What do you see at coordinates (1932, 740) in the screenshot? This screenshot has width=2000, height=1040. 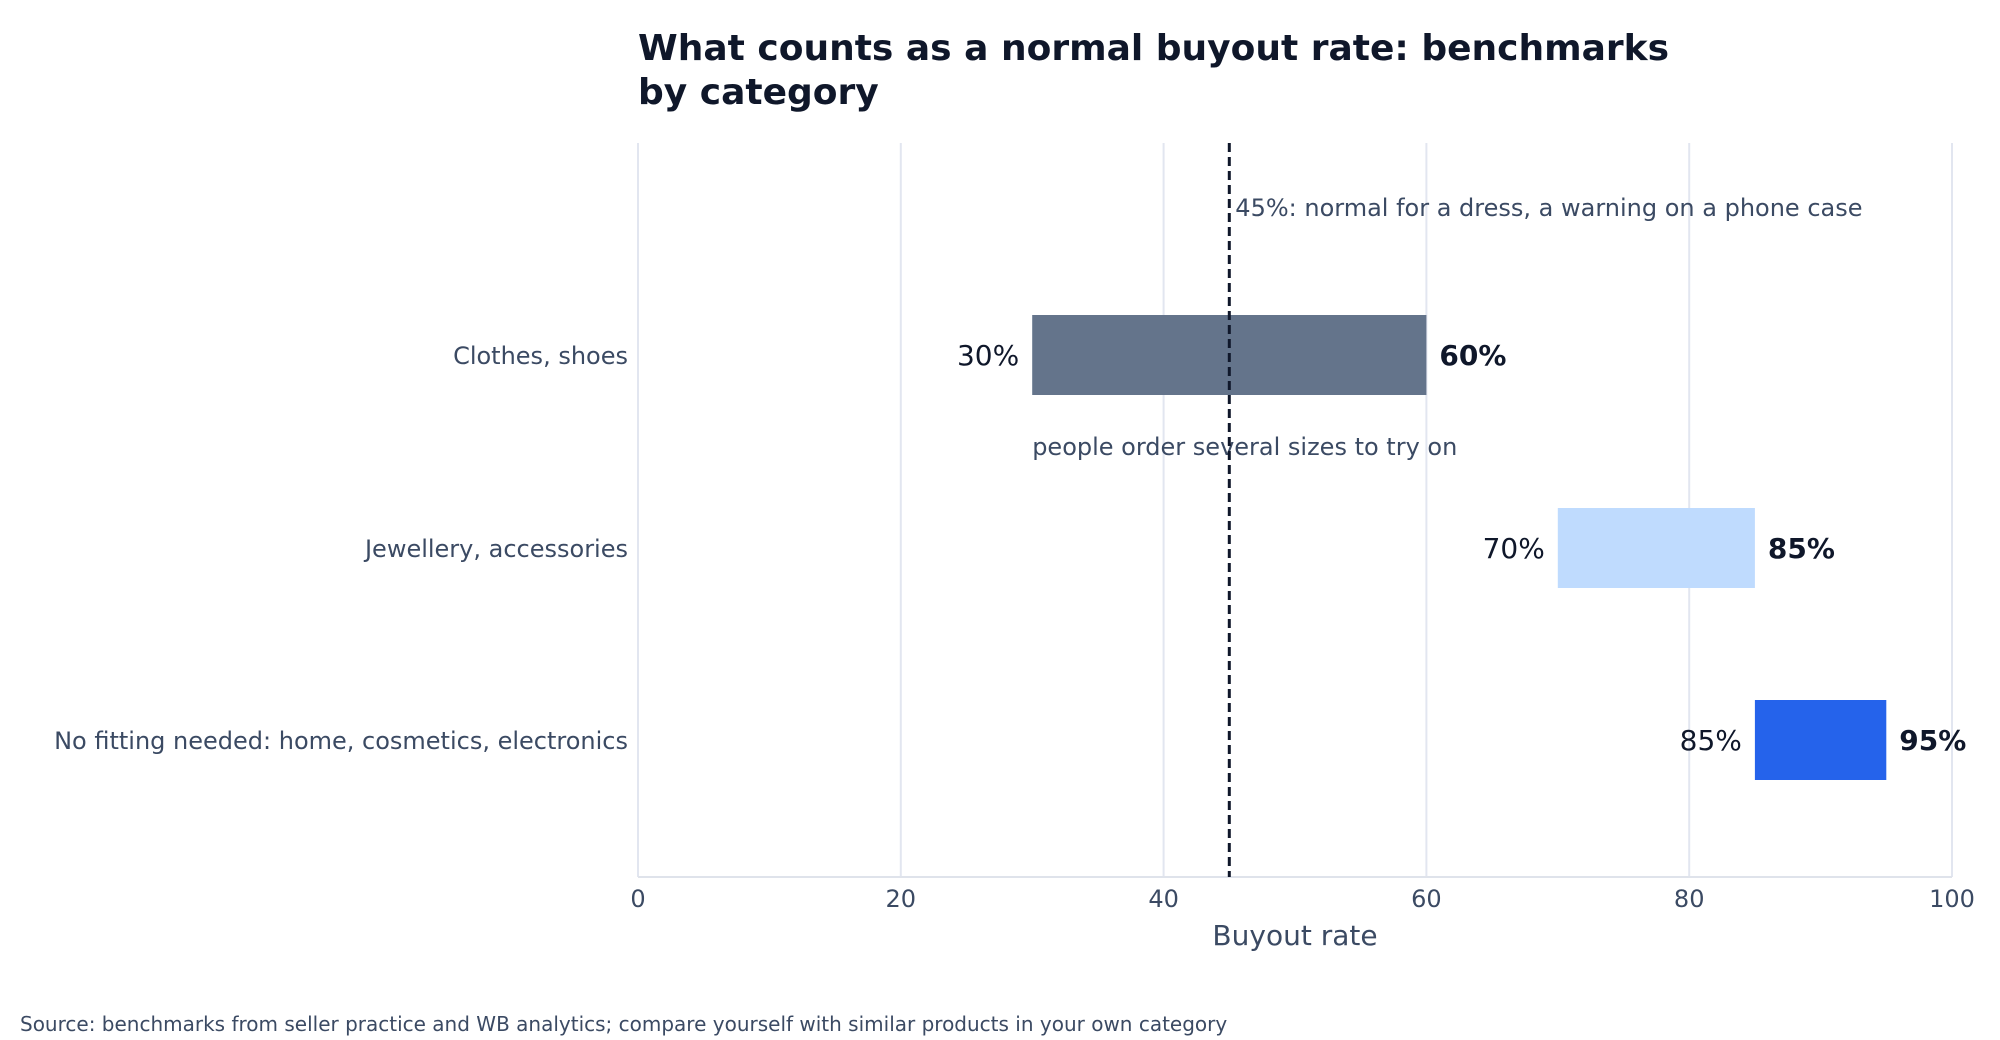 I see `high-value-label-3: 95%` at bounding box center [1932, 740].